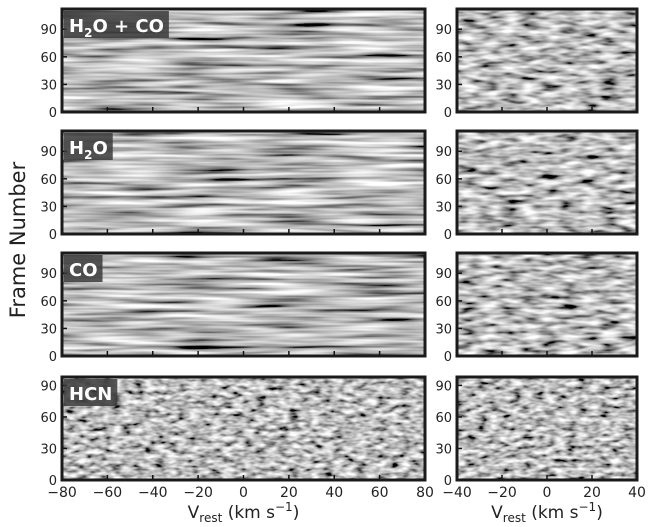 Image resolution: width=649 pixels, height=527 pixels. What do you see at coordinates (127, 26) in the screenshot?
I see `panel-label-after: O + CO` at bounding box center [127, 26].